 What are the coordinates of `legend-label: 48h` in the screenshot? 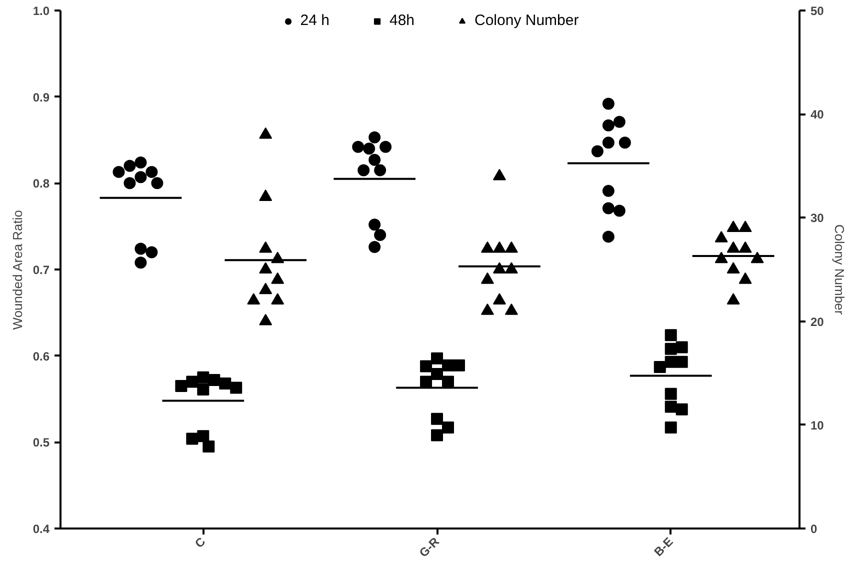 It's located at (402, 20).